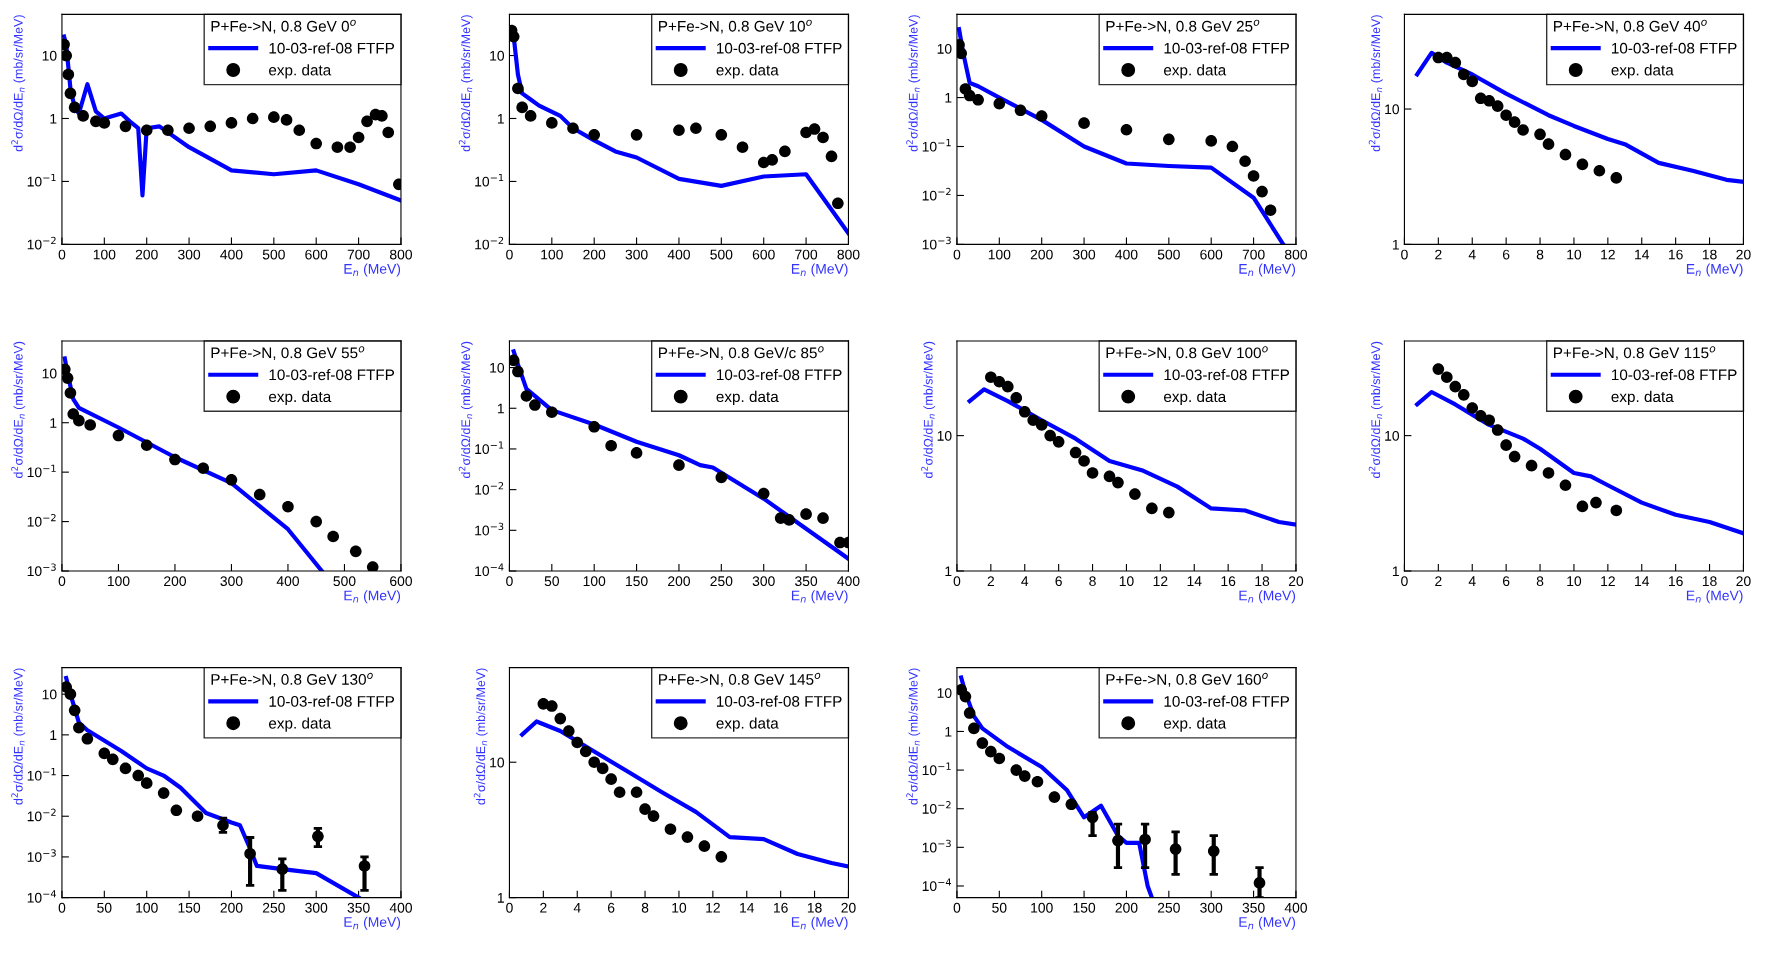  What do you see at coordinates (1506, 581) in the screenshot?
I see `x-tick-label: 6` at bounding box center [1506, 581].